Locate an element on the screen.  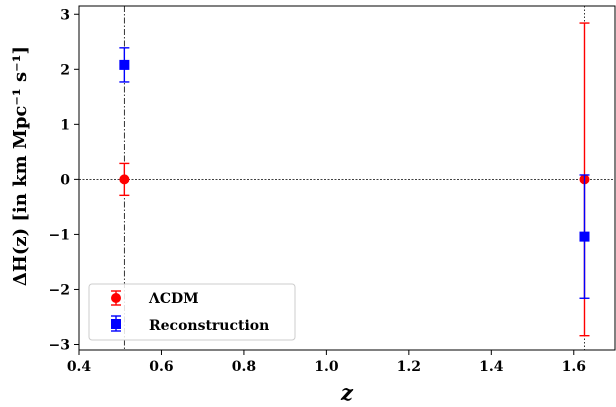
x-tick-label-4: 1.0 is located at coordinates (326, 367).